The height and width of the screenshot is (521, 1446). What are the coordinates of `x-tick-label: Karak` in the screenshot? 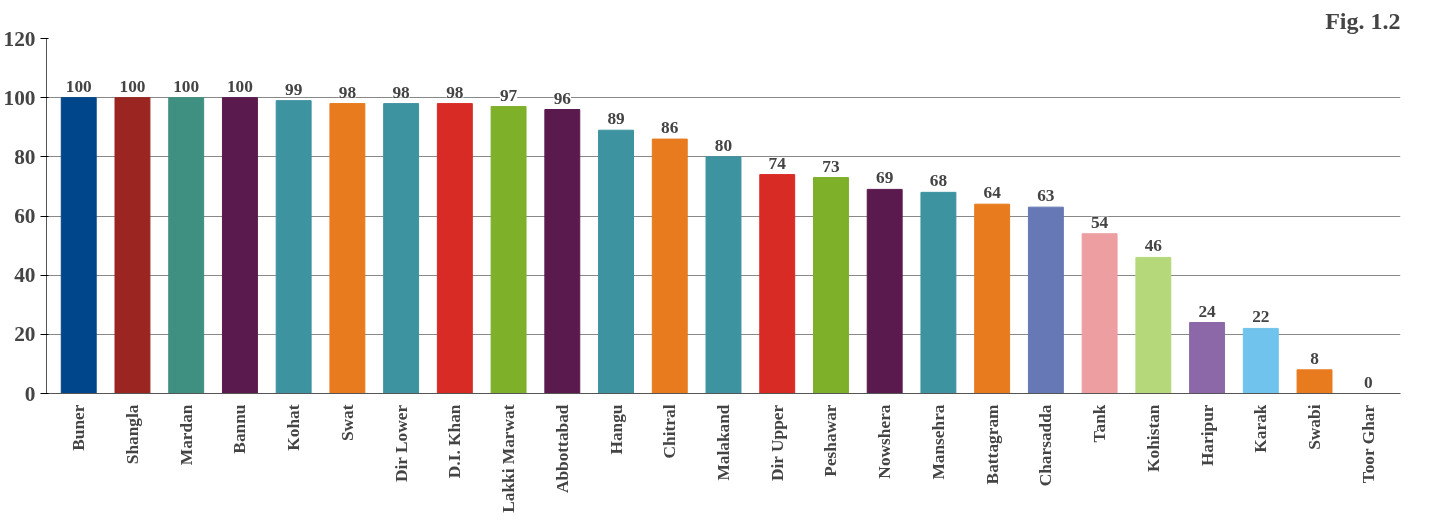 It's located at (1261, 428).